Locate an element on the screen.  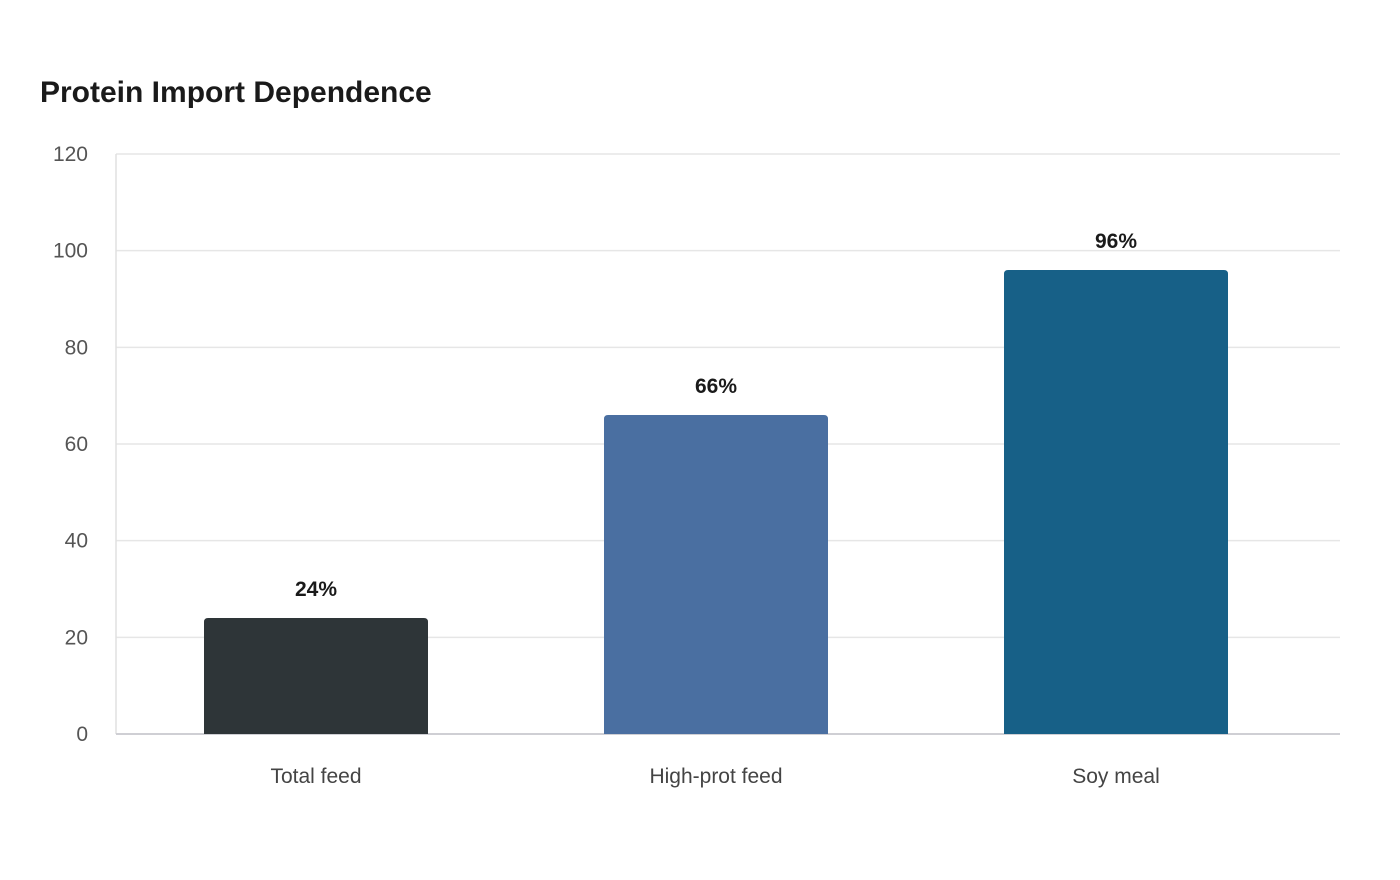
y-tick-label: 100 is located at coordinates (70, 251).